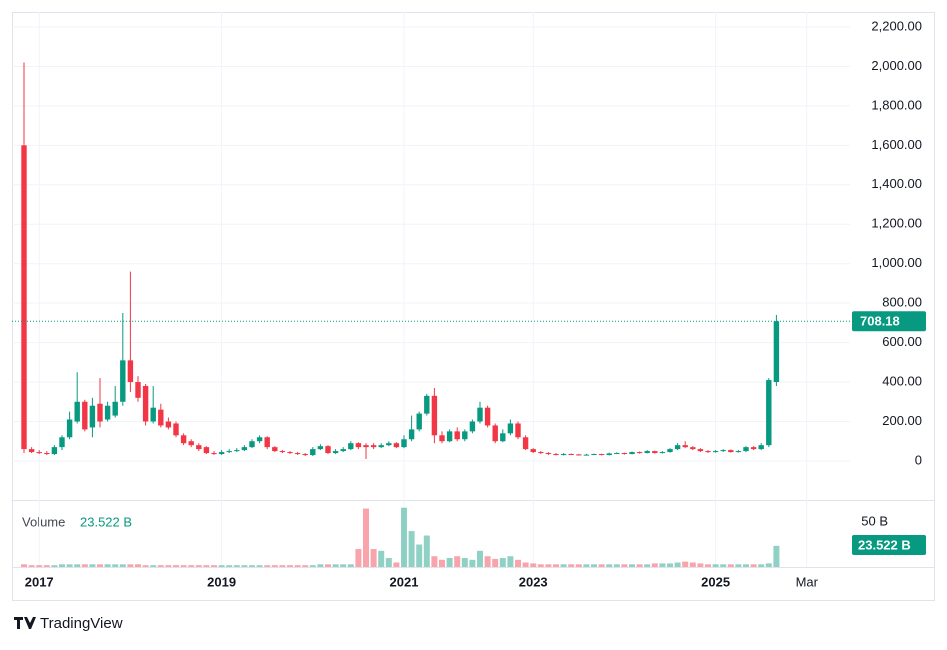  I want to click on volume-legend-name: Volume, so click(43, 521).